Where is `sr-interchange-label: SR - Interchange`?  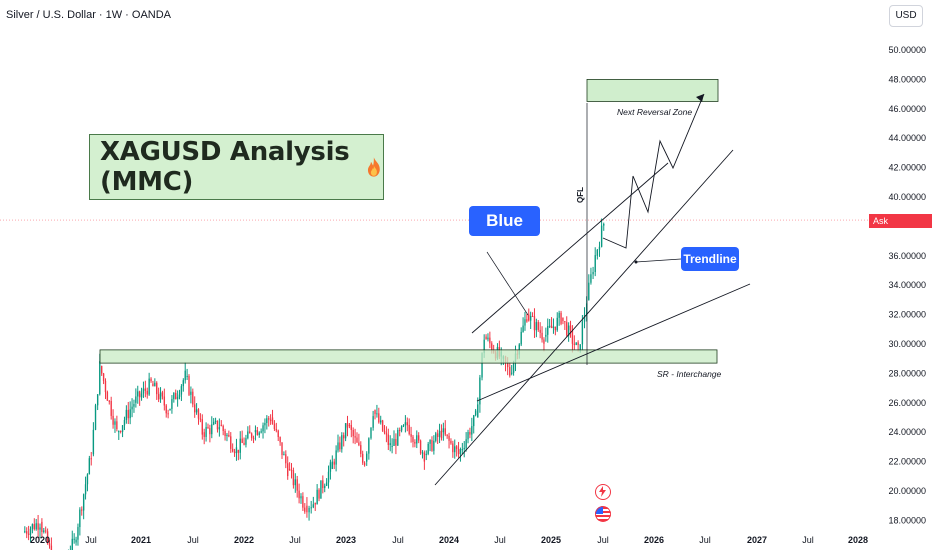
sr-interchange-label: SR - Interchange is located at coordinates (689, 374).